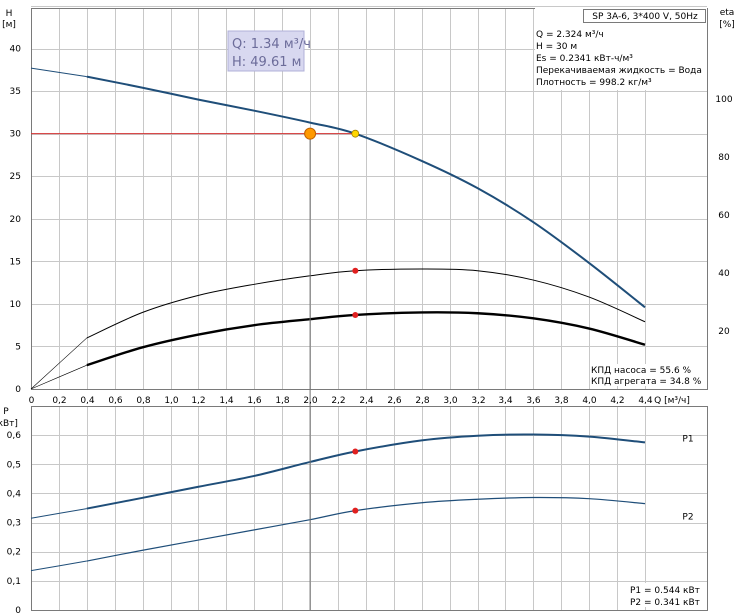 This screenshot has width=739, height=616. I want to click on series-label-P1: P1, so click(687, 439).